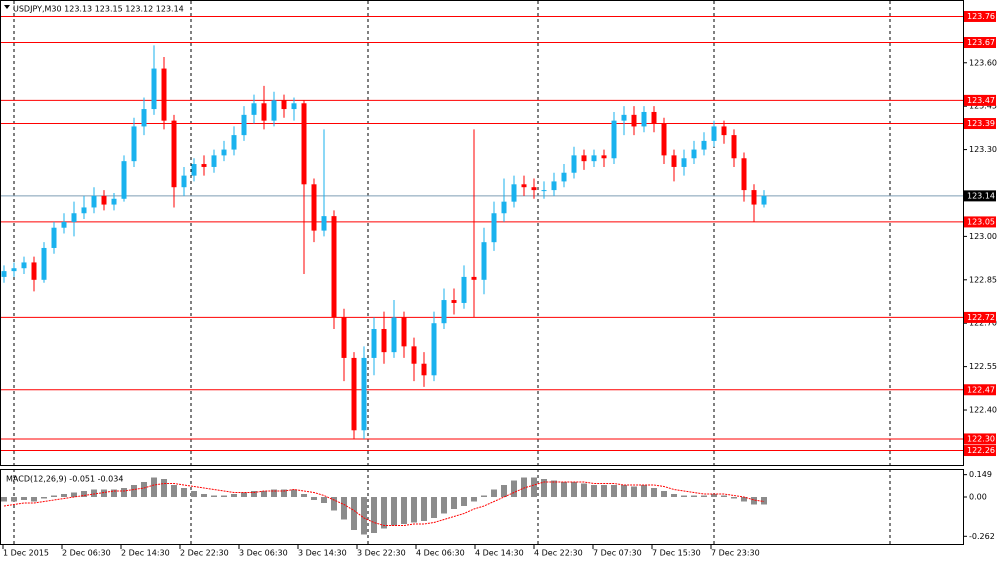 This screenshot has width=1000, height=561. Describe the element at coordinates (980, 474) in the screenshot. I see `y-tick-label: 0.149` at that location.